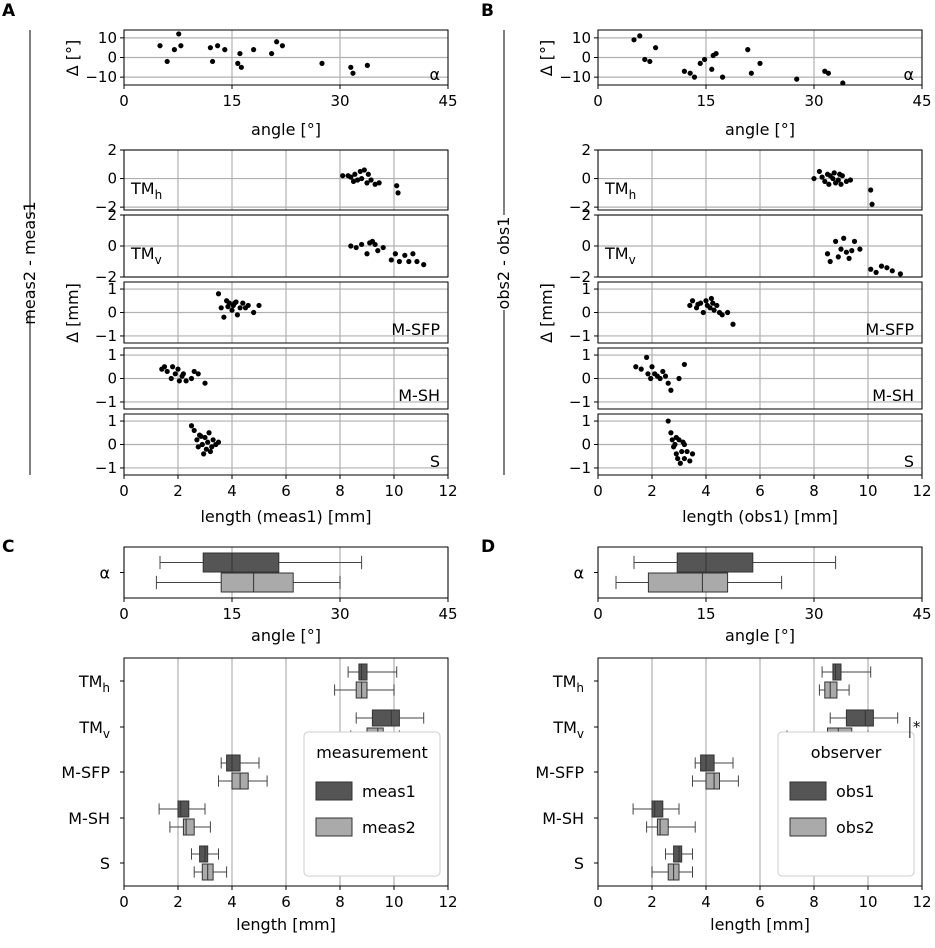 This screenshot has height=948, width=935. What do you see at coordinates (286, 635) in the screenshot?
I see `angle-axis-label: angle [°]` at bounding box center [286, 635].